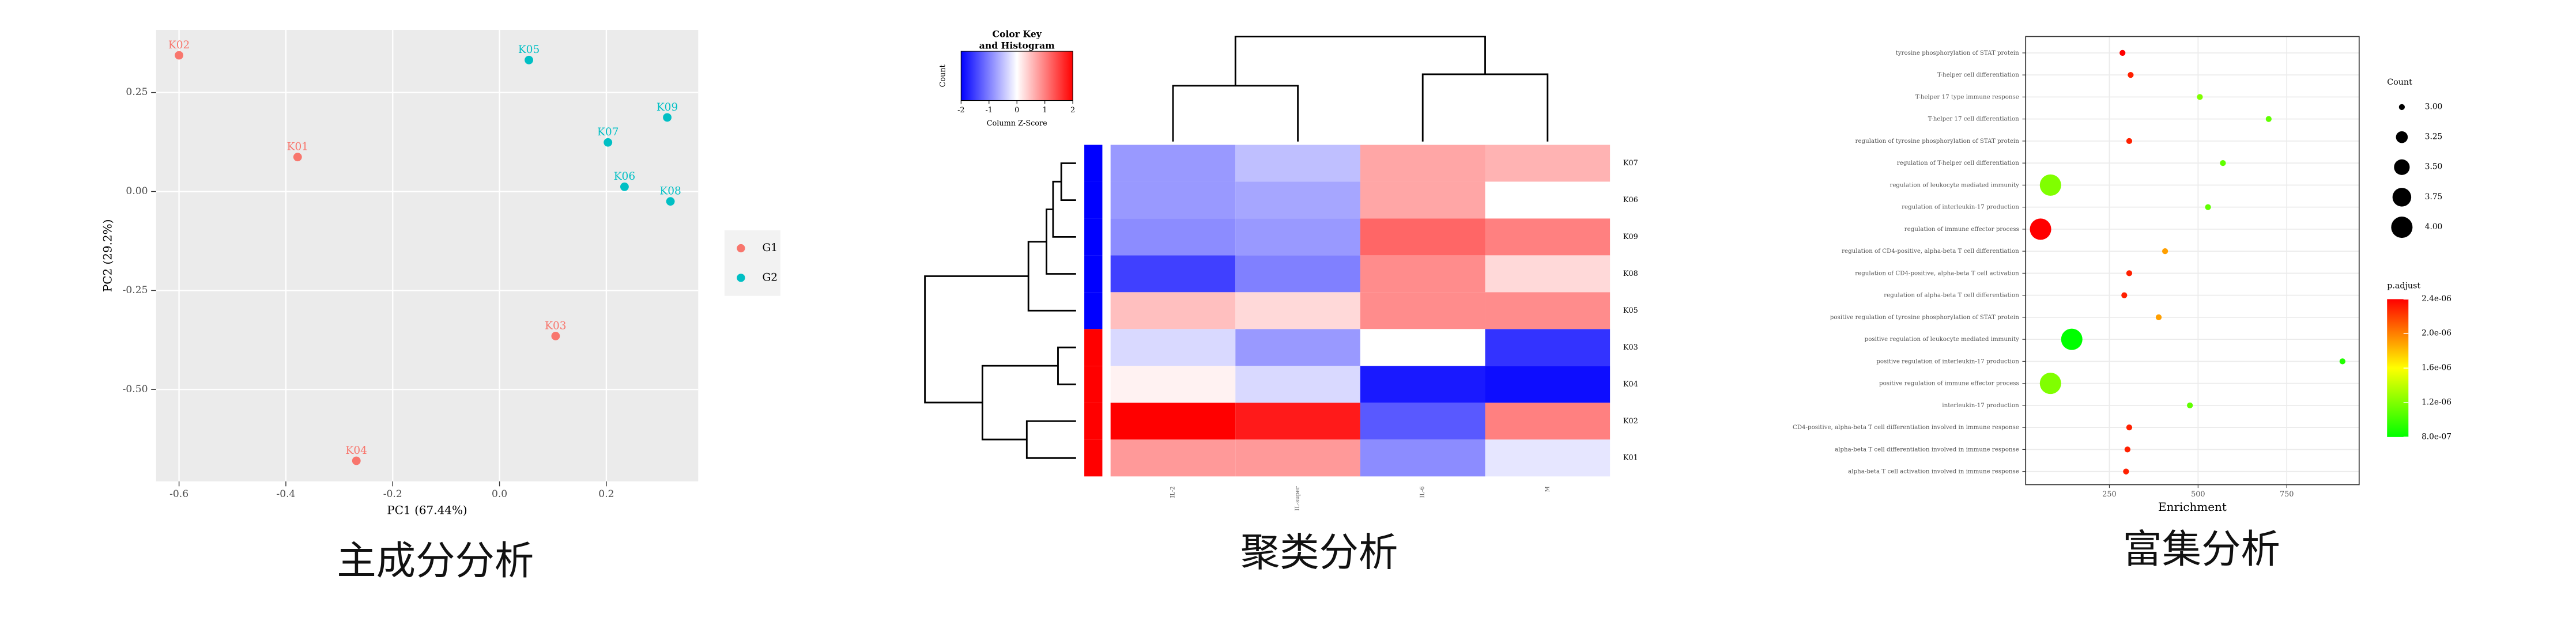  I want to click on color-legend-label: 1.6e-06, so click(2436, 368).